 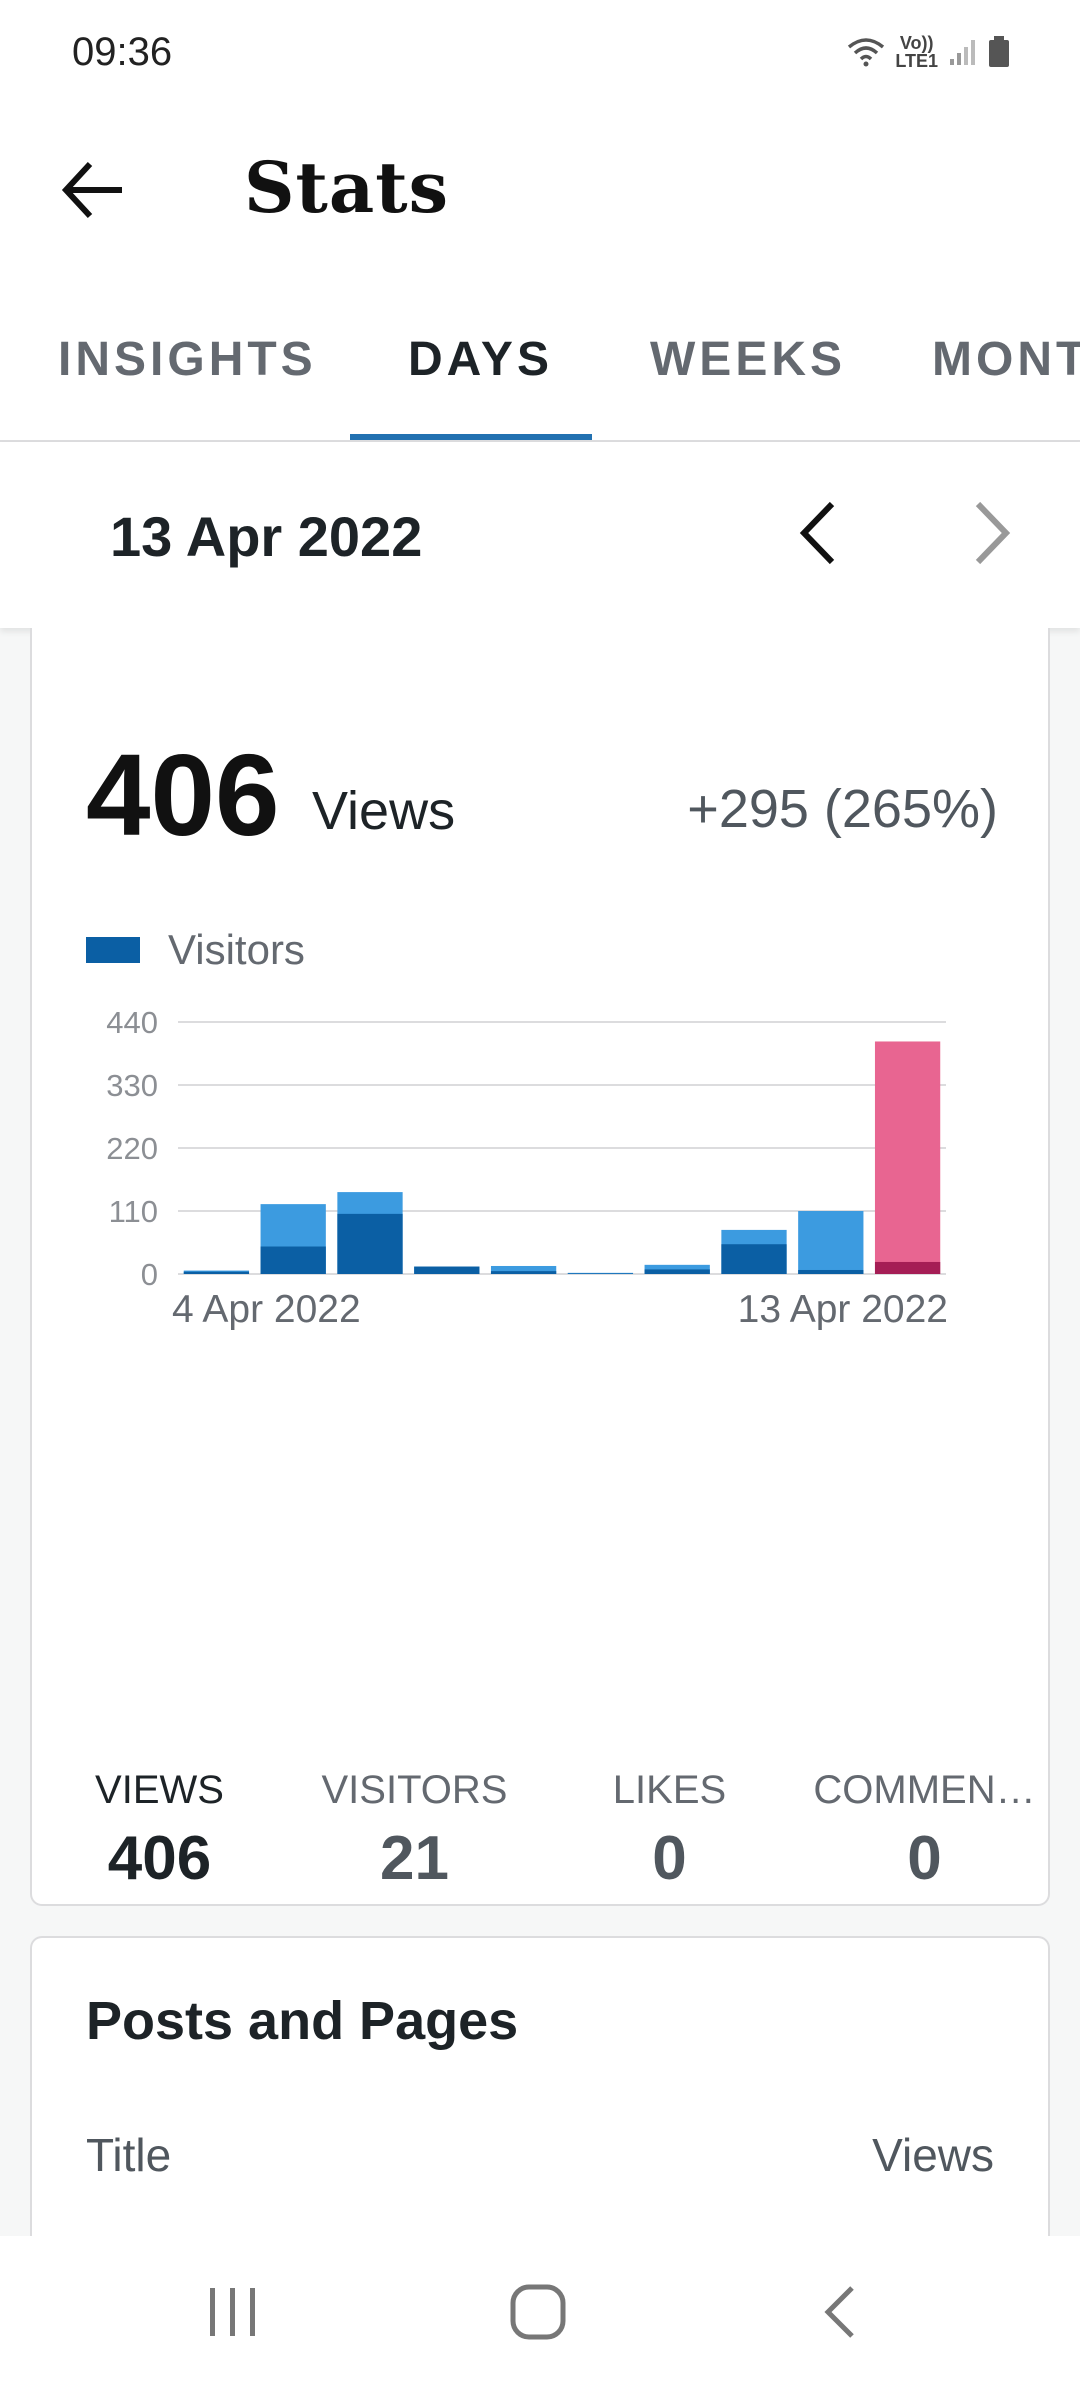 I want to click on date-selector: 13 Apr 2022, so click(x=540, y=535).